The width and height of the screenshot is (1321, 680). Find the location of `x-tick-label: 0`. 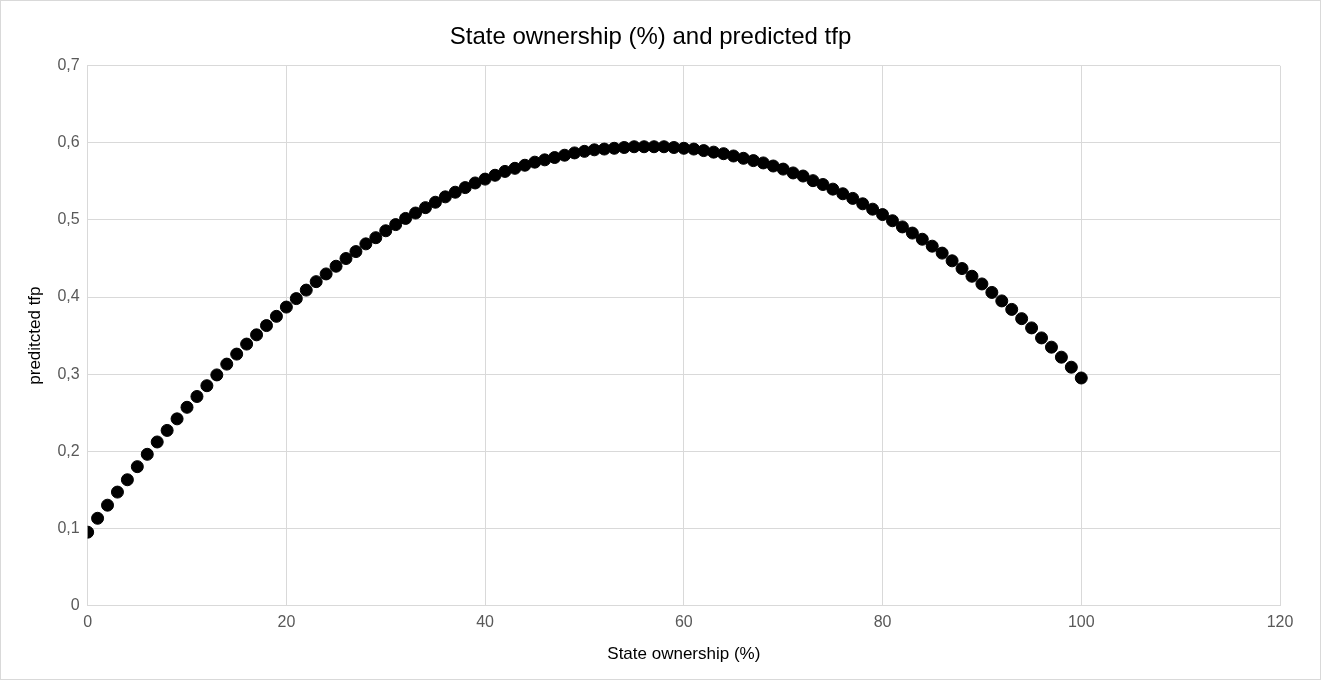

x-tick-label: 0 is located at coordinates (88, 622).